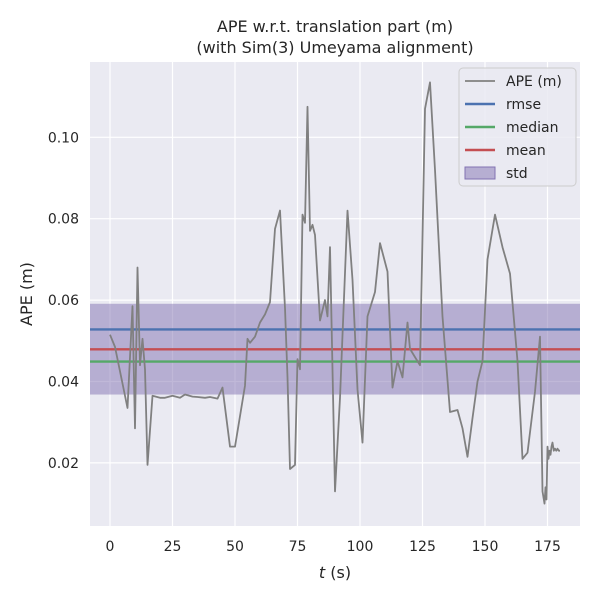 The image size is (600, 600). I want to click on stat-lines-layer, so click(335, 345).